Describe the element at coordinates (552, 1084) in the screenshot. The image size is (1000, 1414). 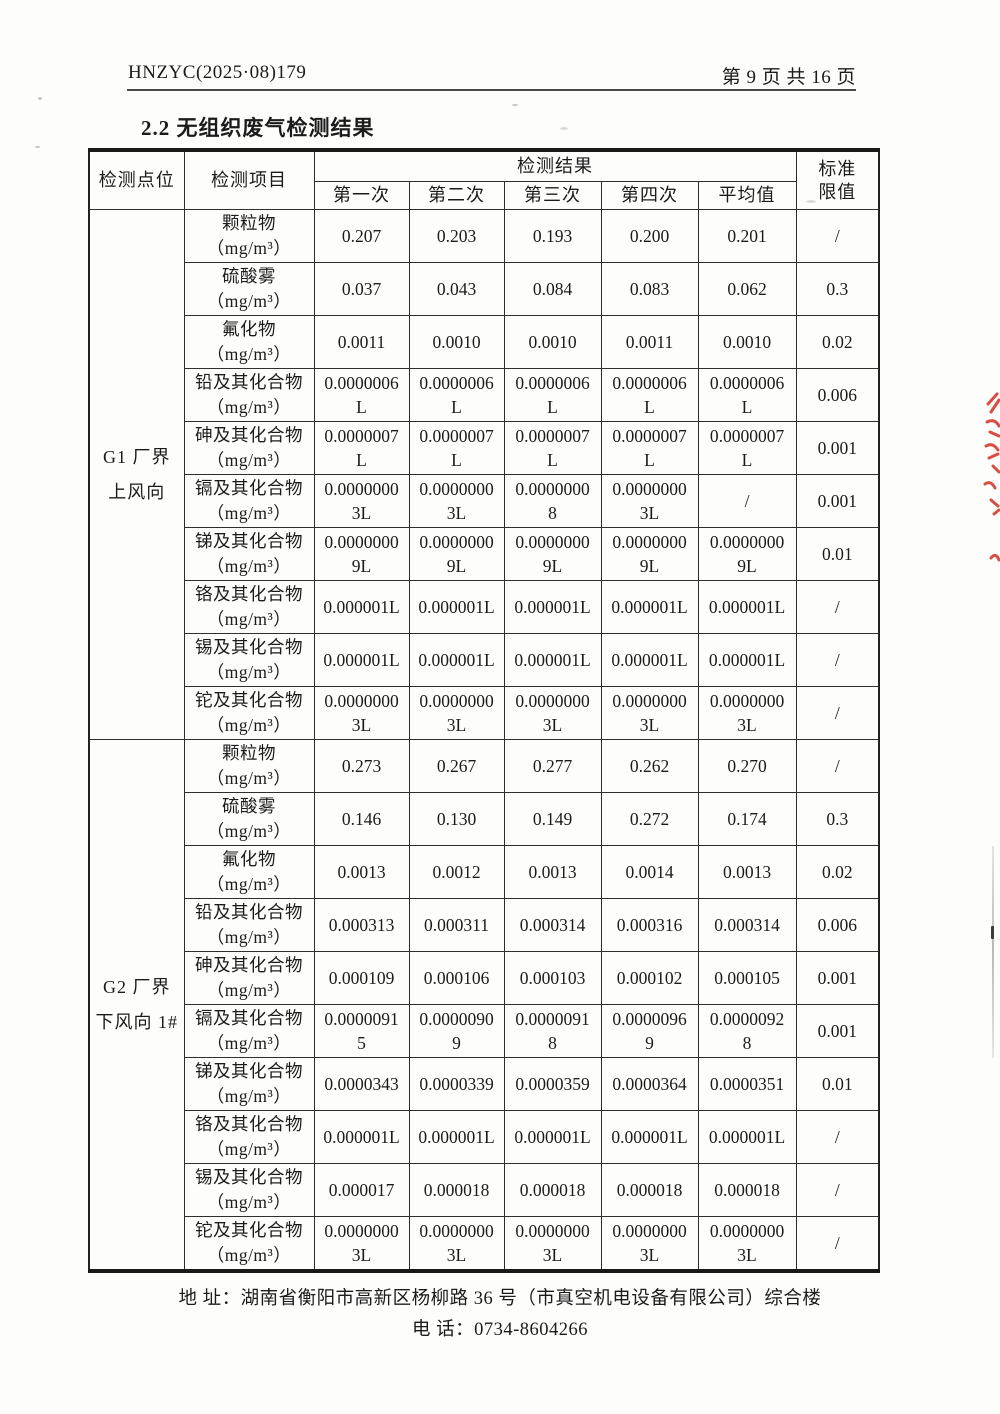
I see `result-value-cell: 0.0000359` at that location.